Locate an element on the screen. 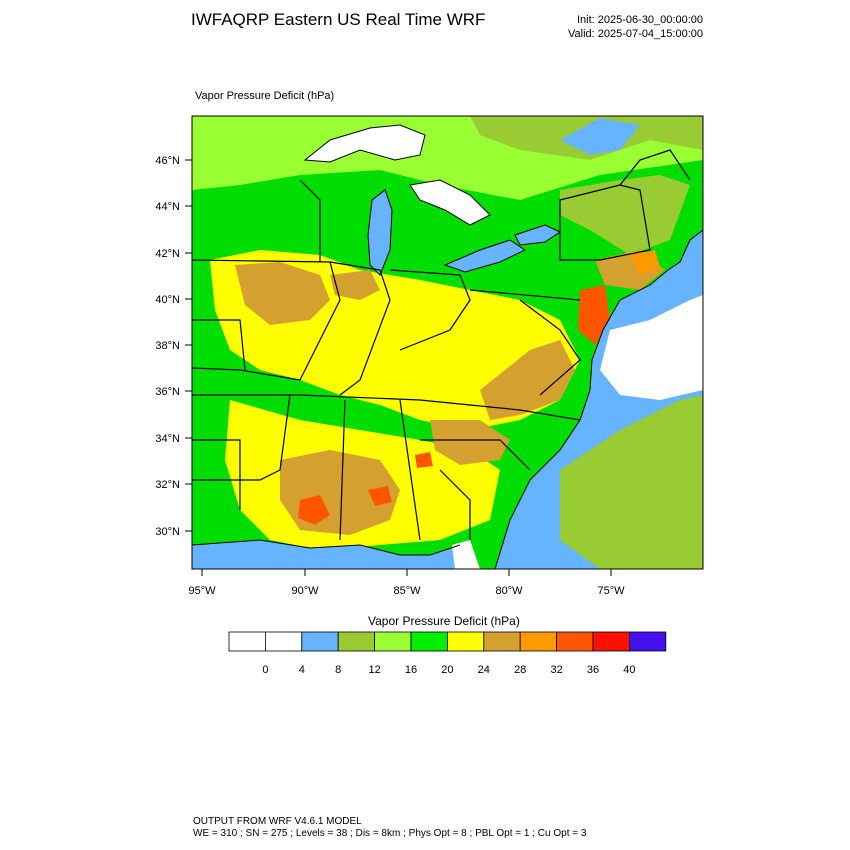 The width and height of the screenshot is (850, 850). colorbar-tick-label: 24 is located at coordinates (484, 670).